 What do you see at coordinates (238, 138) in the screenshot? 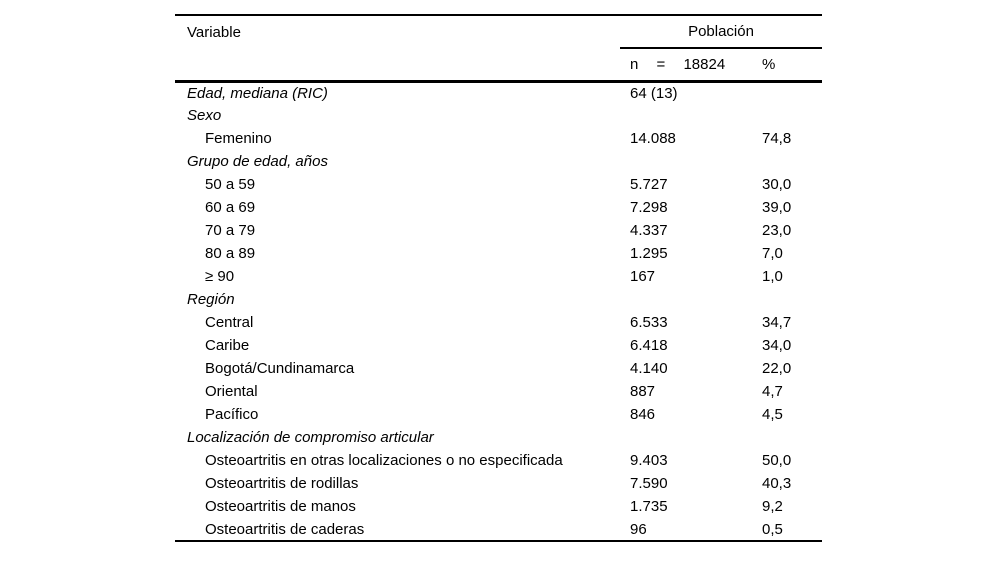
I see `variable-cell: Femenino` at bounding box center [238, 138].